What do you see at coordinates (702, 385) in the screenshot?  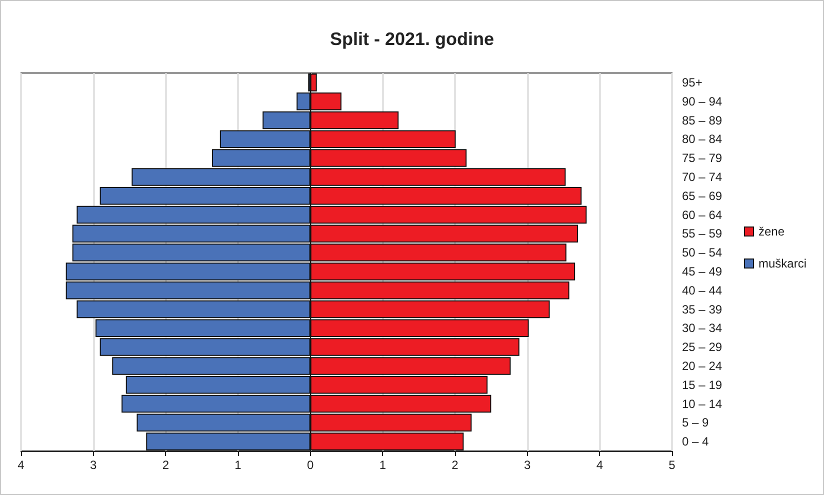 I see `y-tick-label: 15 – 19` at bounding box center [702, 385].